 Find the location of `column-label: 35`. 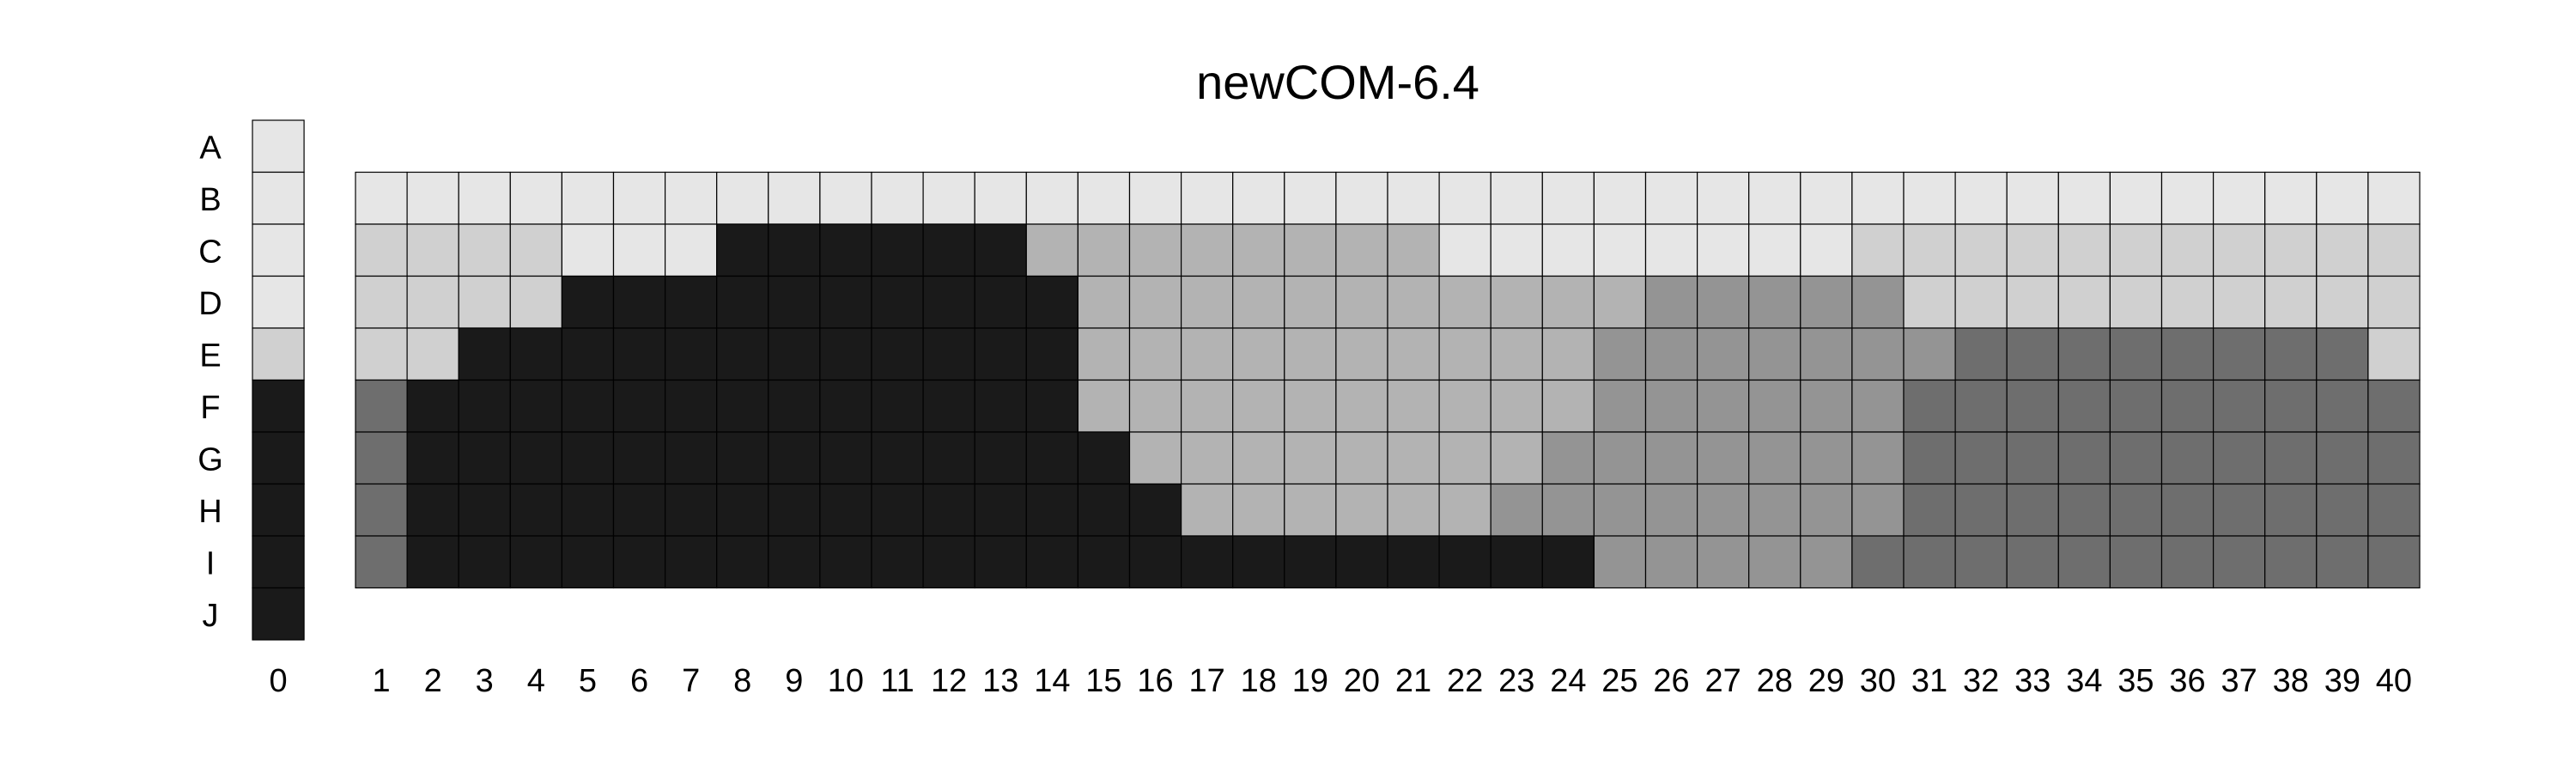

column-label: 35 is located at coordinates (2135, 681).